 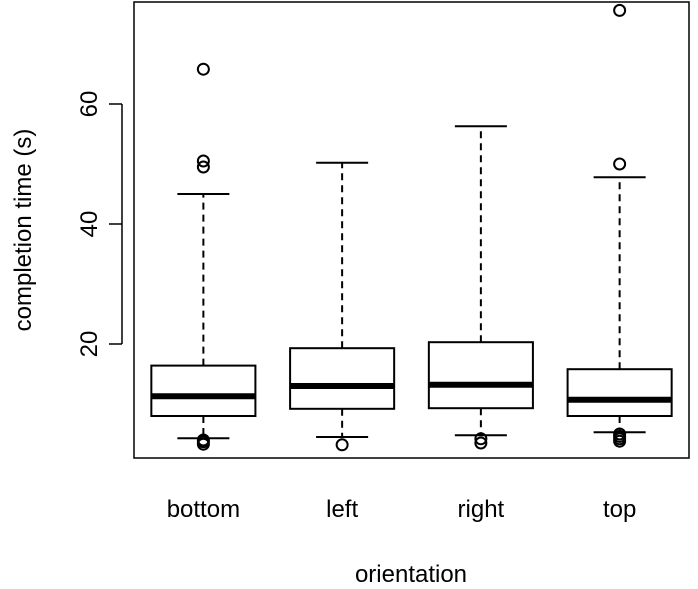 What do you see at coordinates (619, 509) in the screenshot?
I see `x-tick-label: top` at bounding box center [619, 509].